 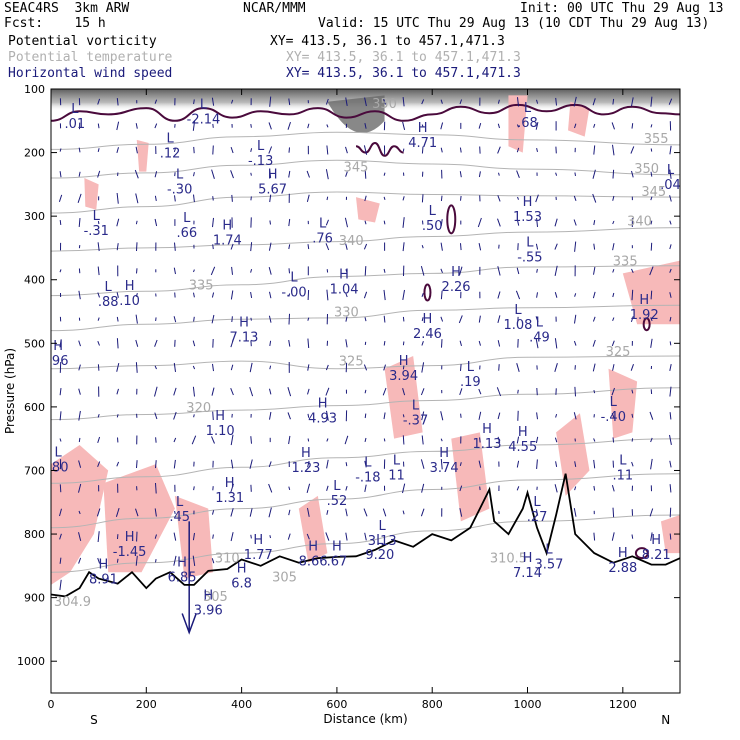 I want to click on pv-extremum-kind-56: H, so click(x=182, y=562).